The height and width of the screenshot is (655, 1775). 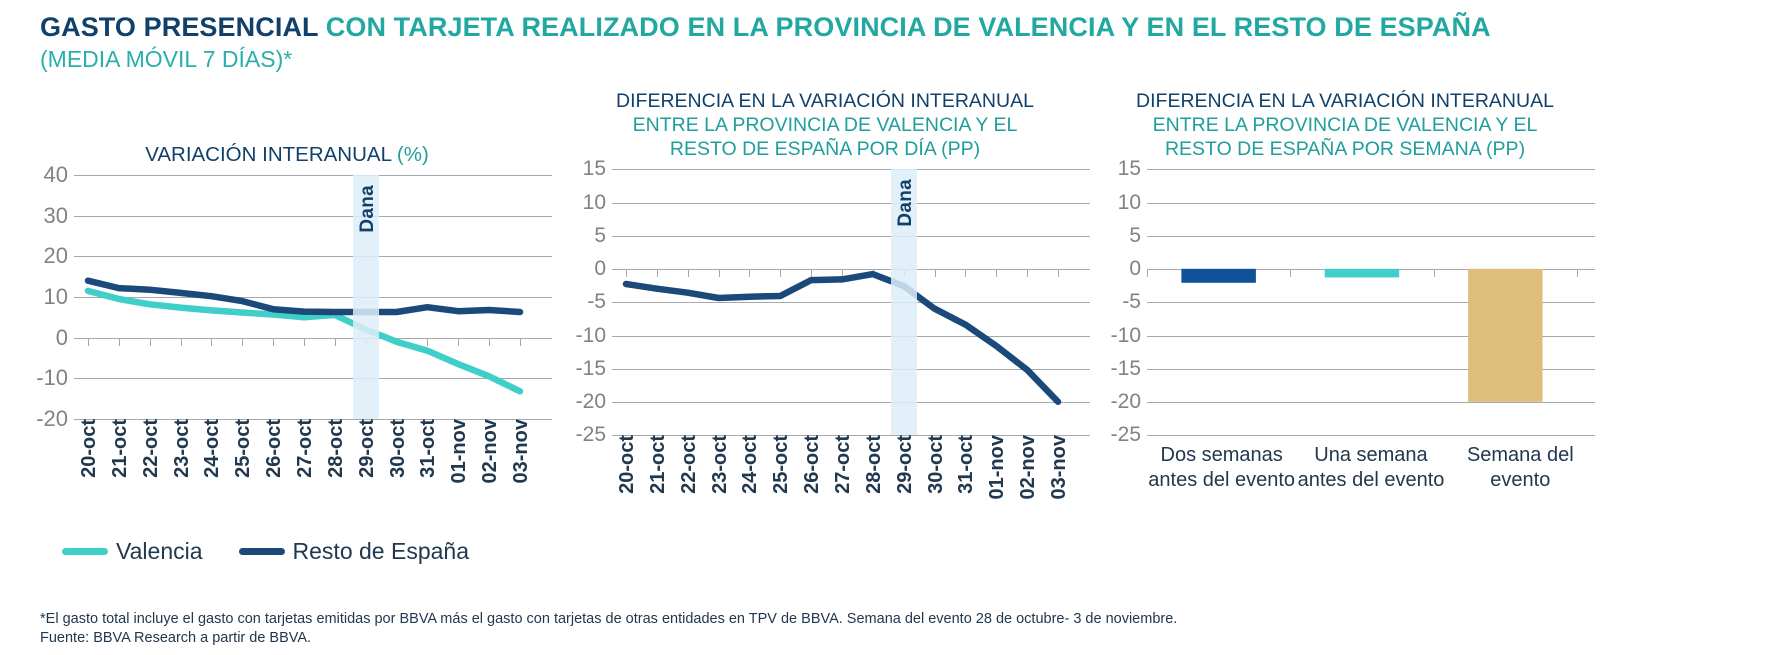 What do you see at coordinates (176, 638) in the screenshot?
I see `footnote-source: Fuente: BBVA Research a partir de BBVA.` at bounding box center [176, 638].